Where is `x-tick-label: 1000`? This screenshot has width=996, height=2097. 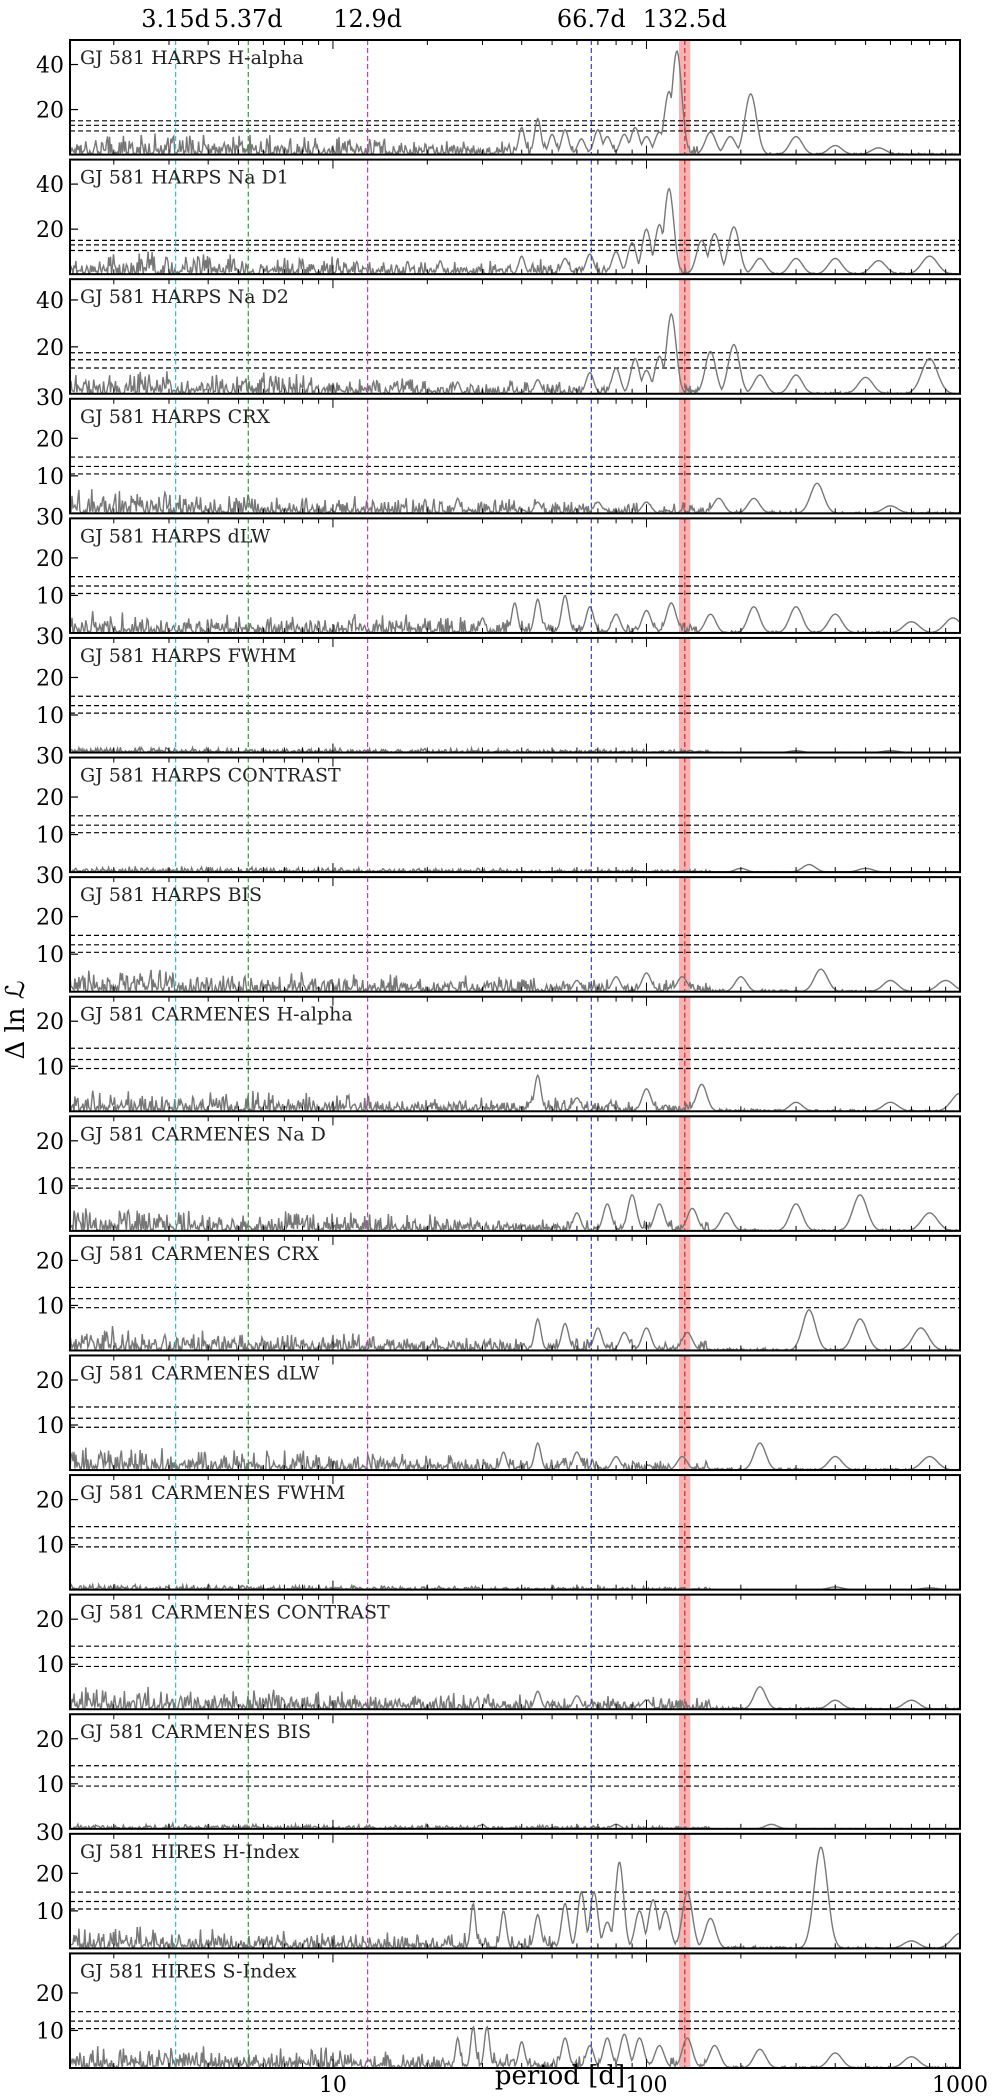 x-tick-label: 1000 is located at coordinates (960, 2085).